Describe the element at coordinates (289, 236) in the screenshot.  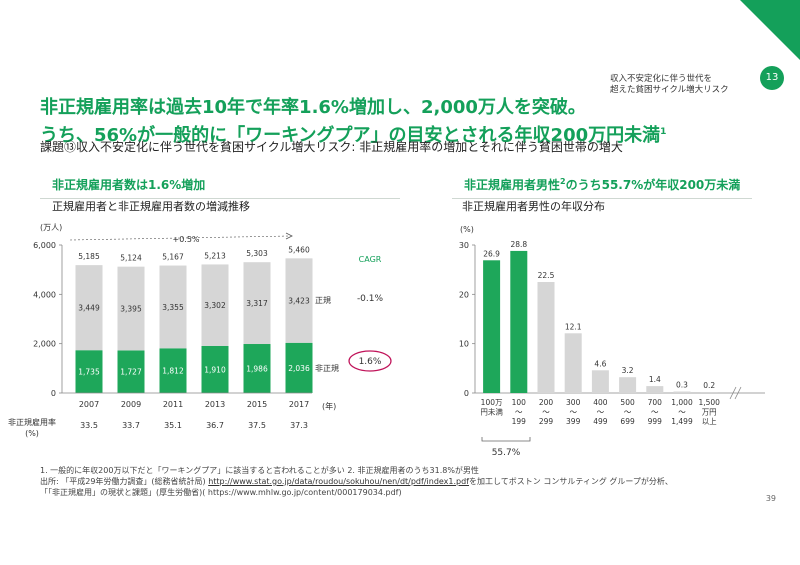
I see `growth-arrow-head` at that location.